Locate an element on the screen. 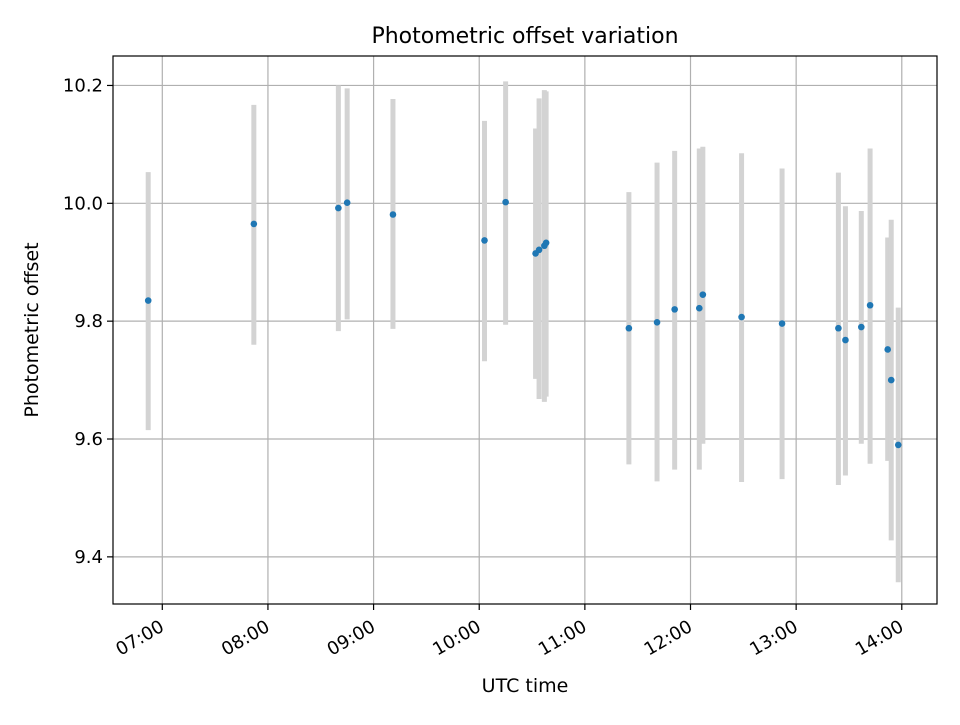  y-tick-label: 9.4 is located at coordinates (88, 557).